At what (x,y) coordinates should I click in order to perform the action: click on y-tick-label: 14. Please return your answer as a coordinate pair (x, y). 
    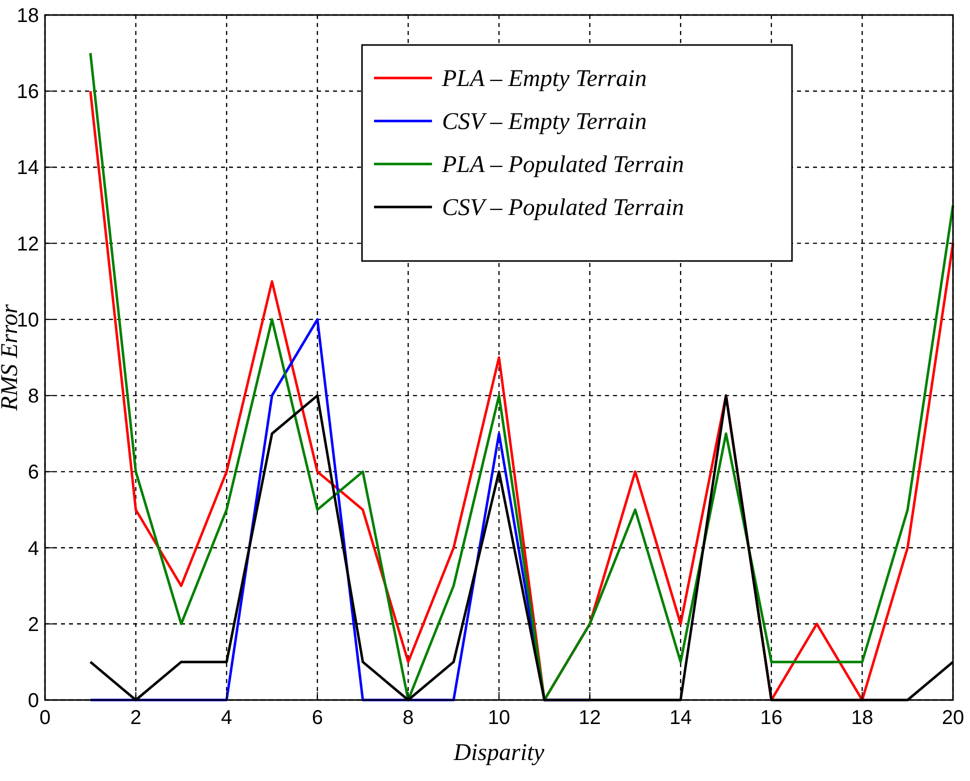
    Looking at the image, I should click on (27, 168).